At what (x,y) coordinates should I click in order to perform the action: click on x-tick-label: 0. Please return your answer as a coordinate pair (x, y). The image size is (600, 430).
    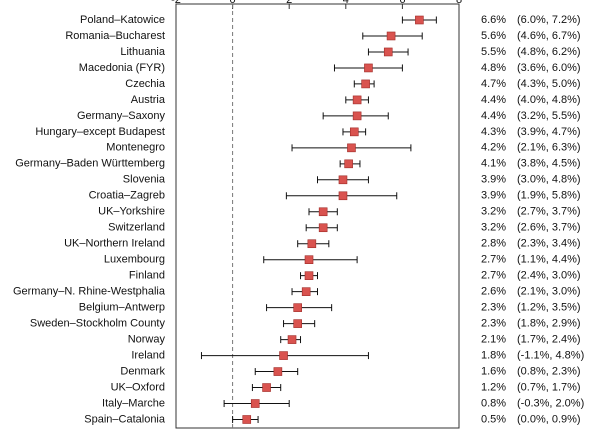
    Looking at the image, I should click on (233, 3).